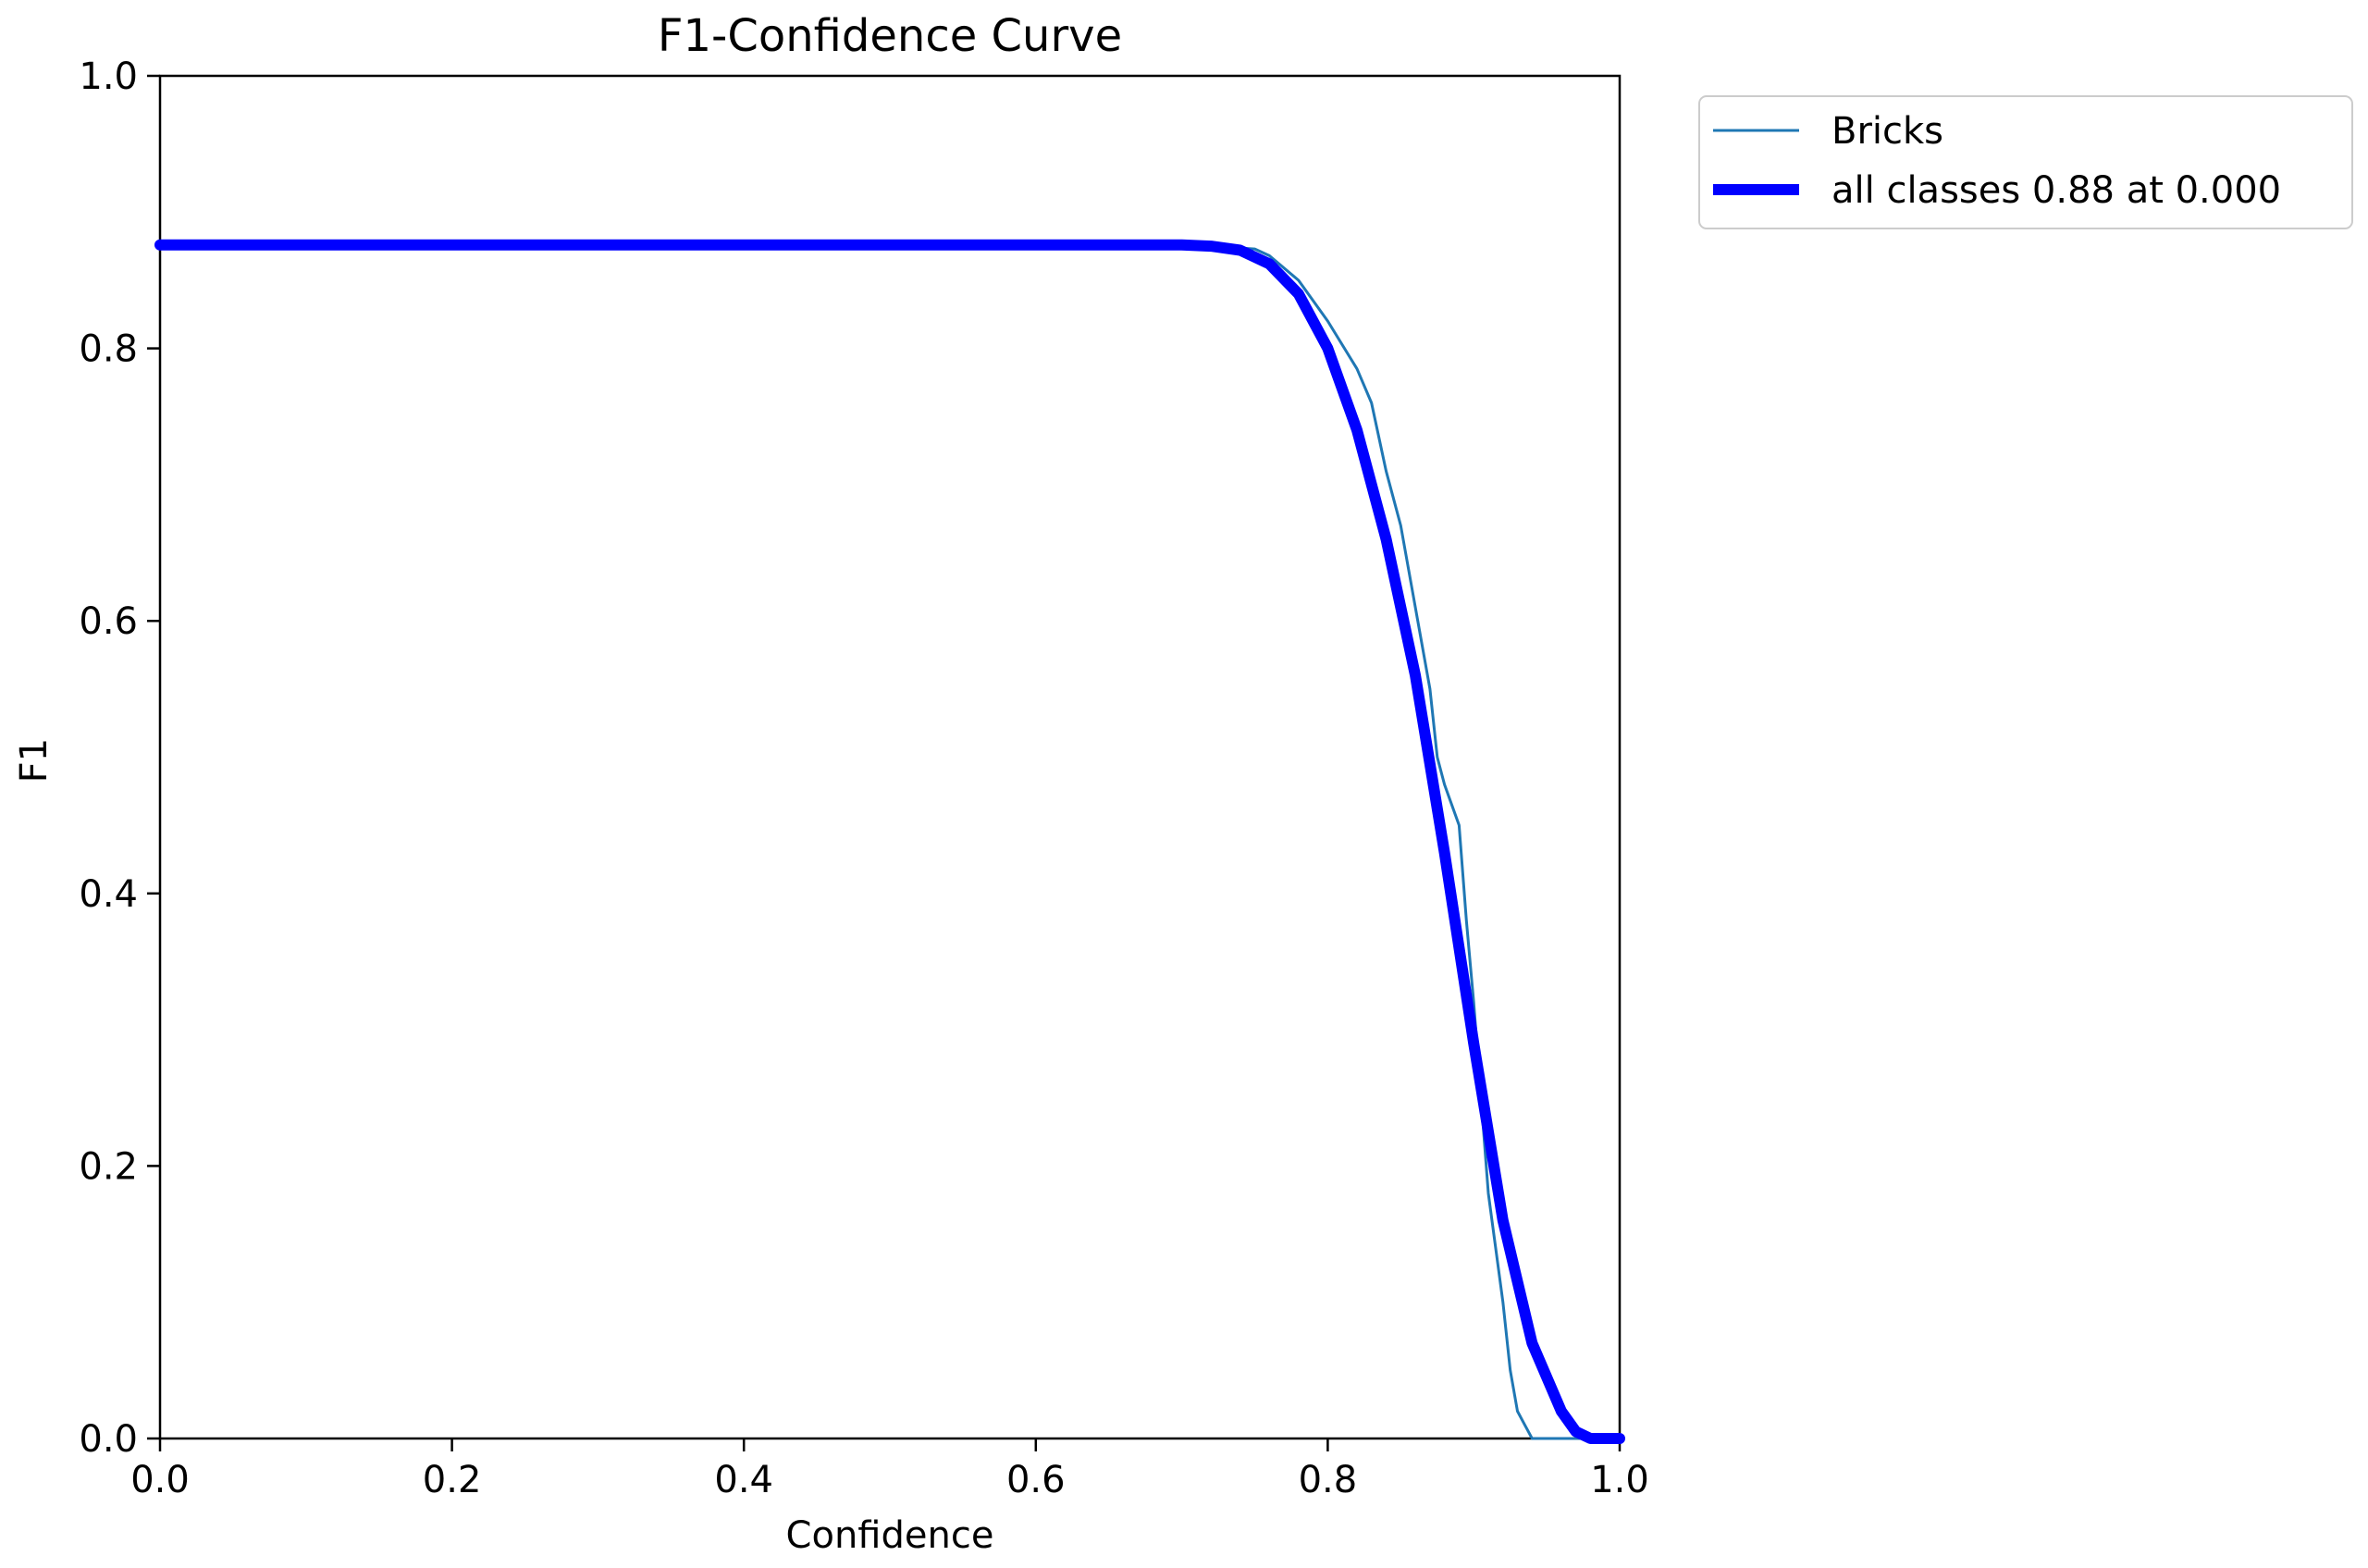 The image size is (2368, 1568). I want to click on chart-title: F1-Confidence Curve, so click(890, 36).